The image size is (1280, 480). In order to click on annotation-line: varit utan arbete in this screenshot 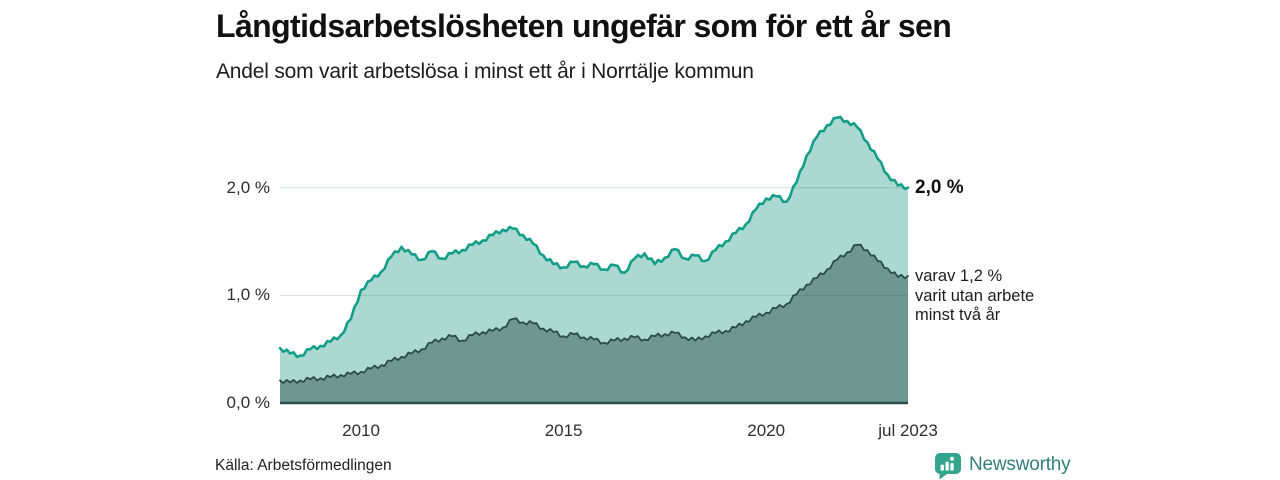, I will do `click(975, 295)`.